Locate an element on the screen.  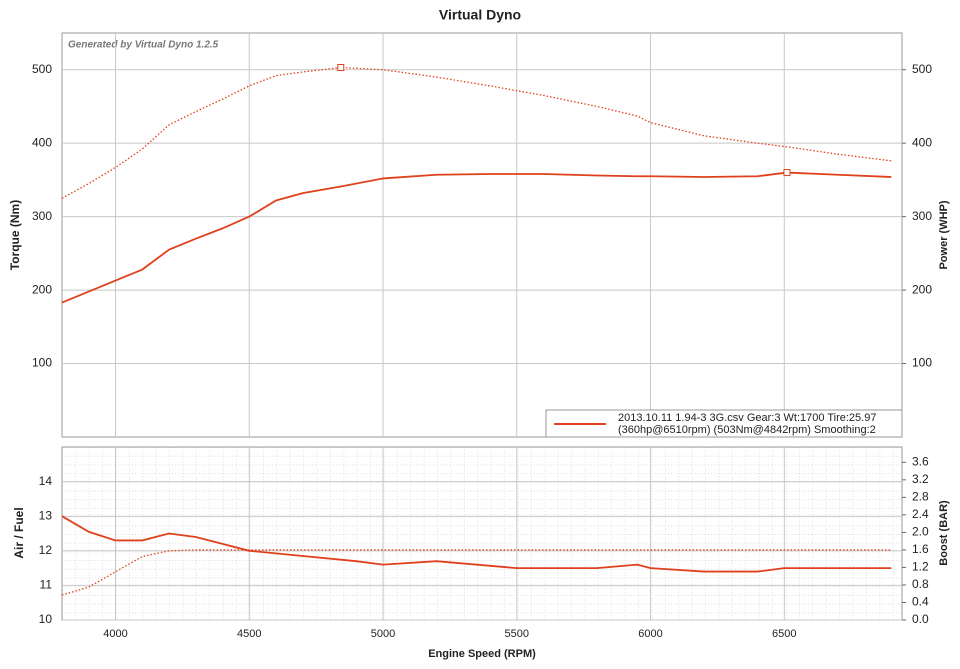
x-tick-label: 4000 is located at coordinates (115, 634).